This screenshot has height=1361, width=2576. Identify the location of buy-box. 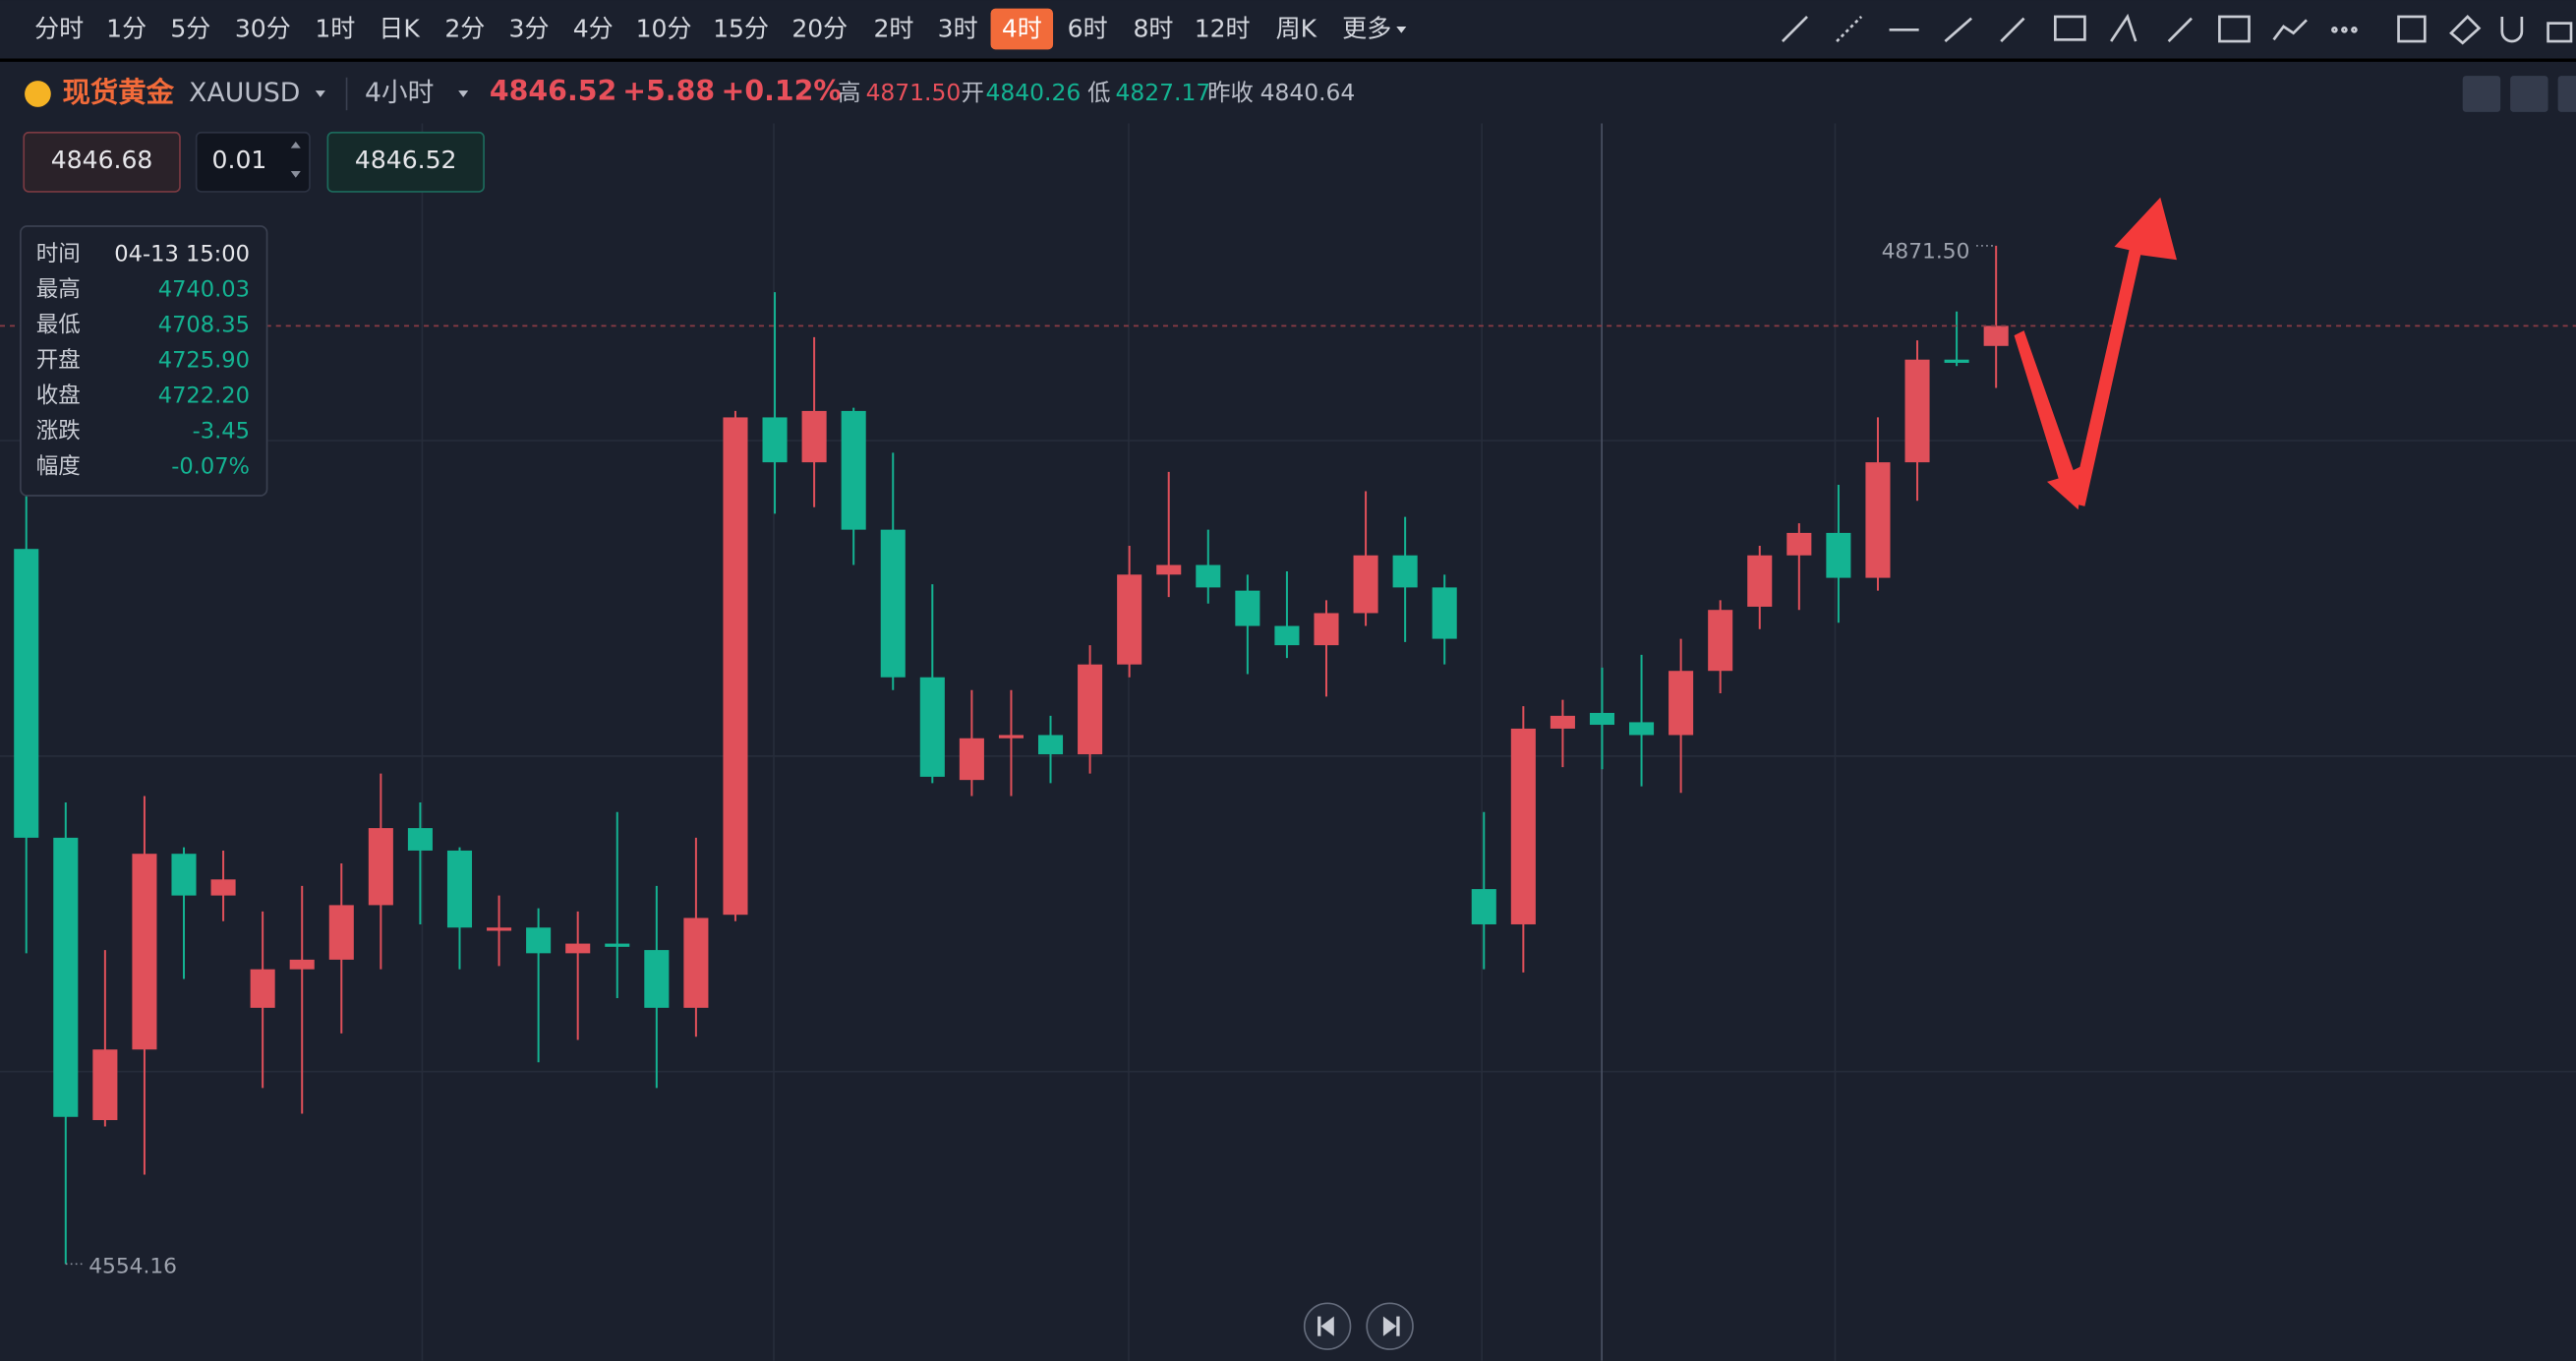
(405, 162).